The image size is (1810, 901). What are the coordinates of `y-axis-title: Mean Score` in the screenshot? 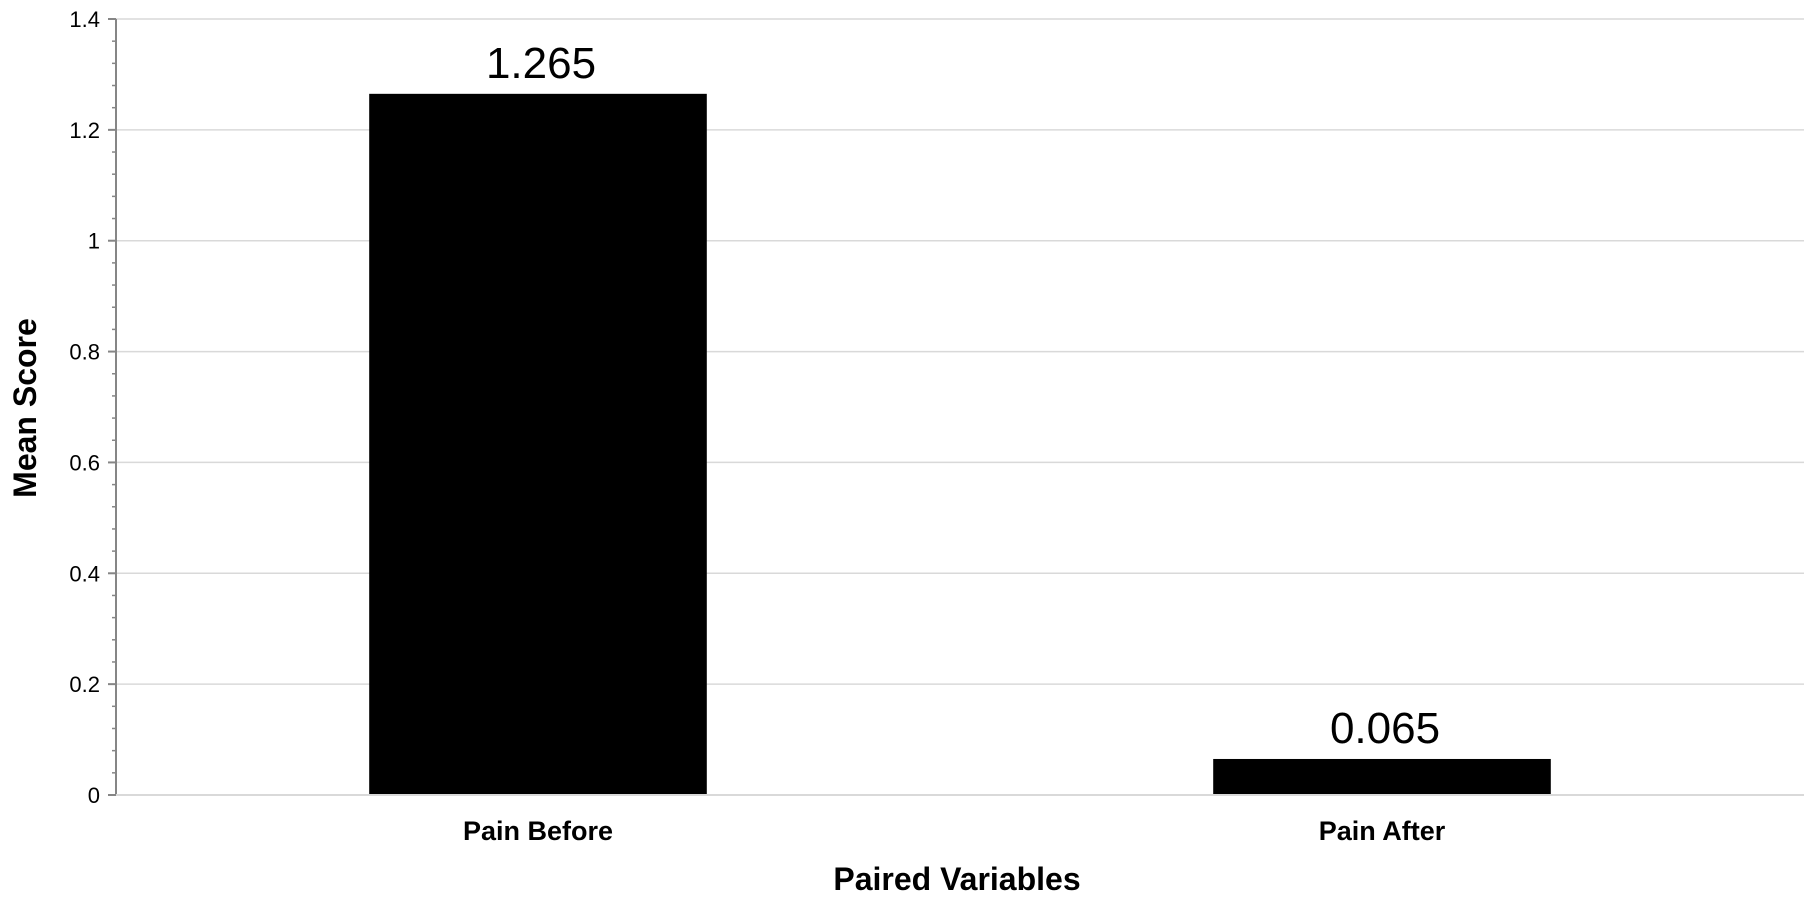 It's located at (25, 408).